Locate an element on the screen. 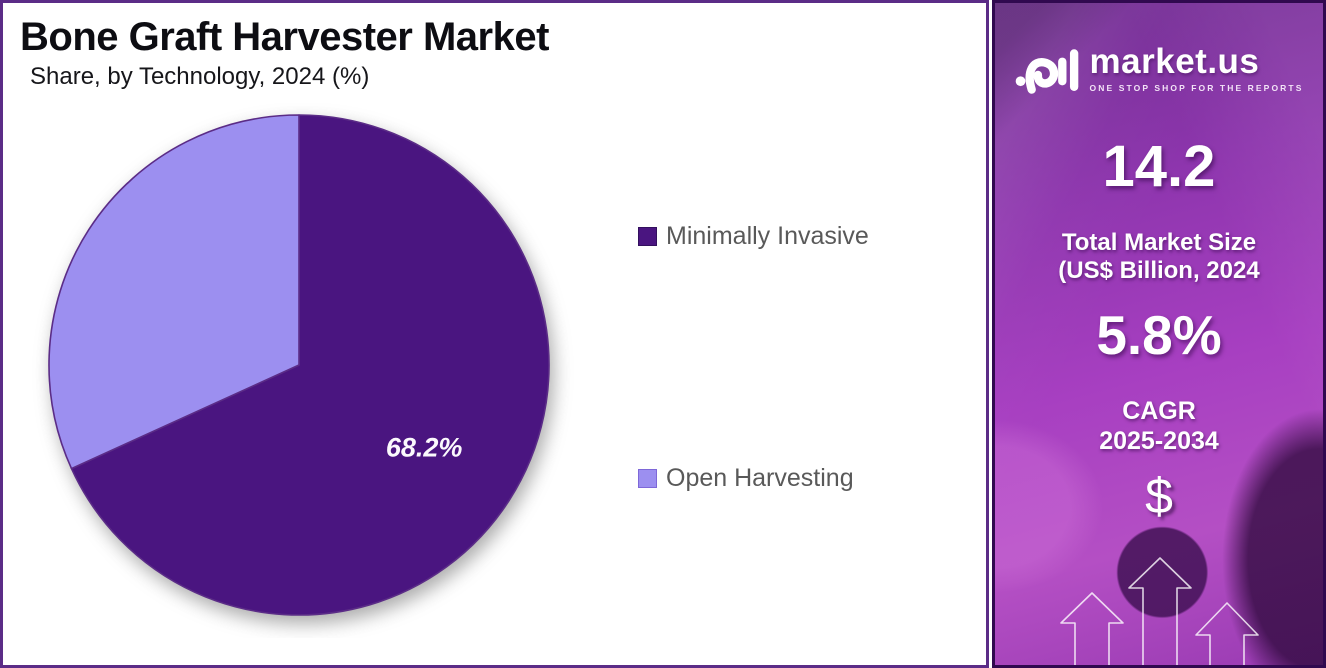 The width and height of the screenshot is (1326, 668). brand-logo: market.us ONE STOP SHOP FOR THE REPORTS is located at coordinates (1159, 68).